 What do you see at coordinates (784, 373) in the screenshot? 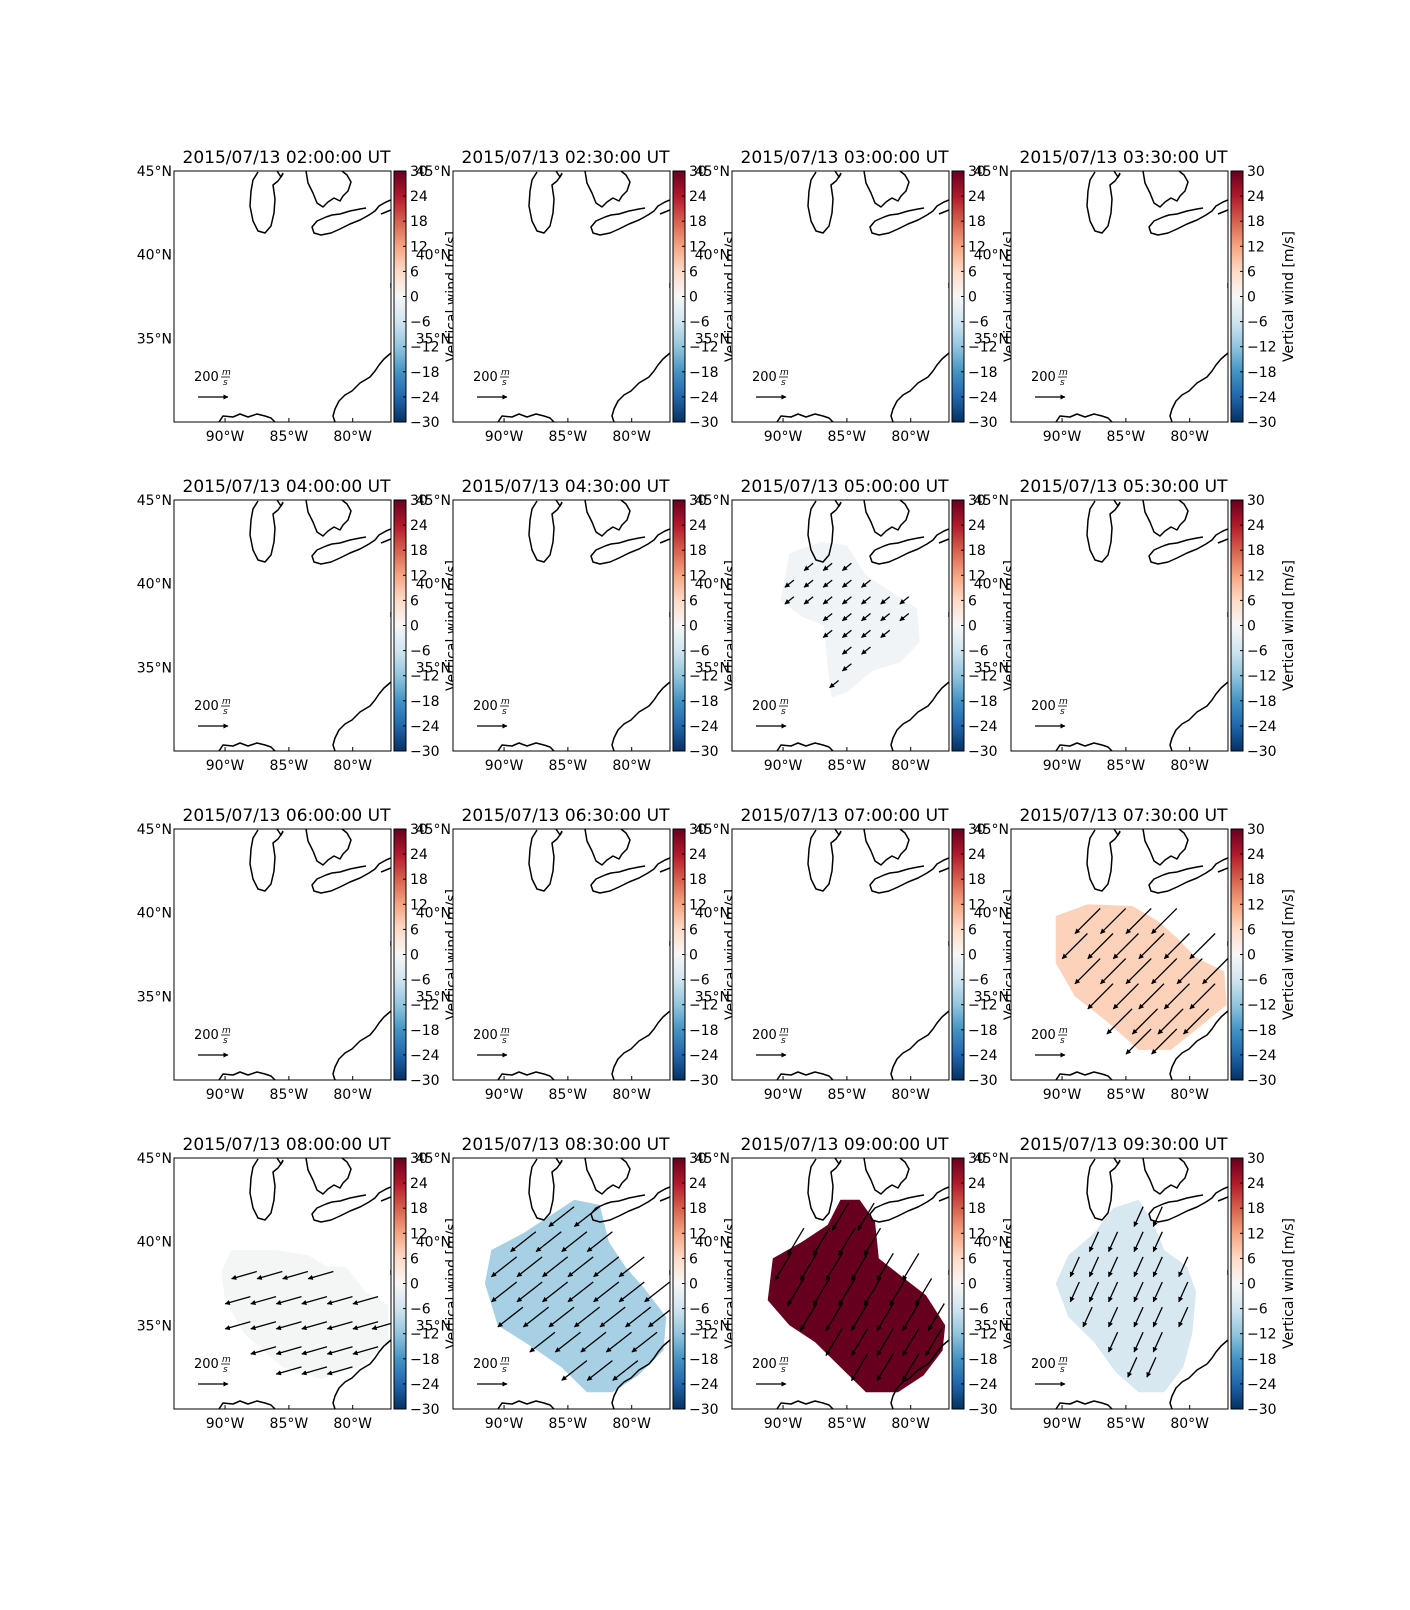
I see `quiver-key-unit-num: m` at bounding box center [784, 373].